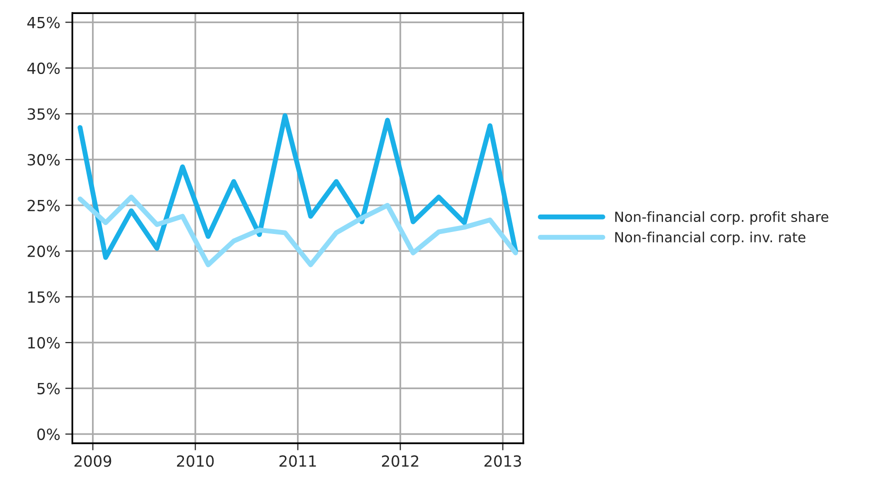  I want to click on y-tick-label: 20%, so click(44, 252).